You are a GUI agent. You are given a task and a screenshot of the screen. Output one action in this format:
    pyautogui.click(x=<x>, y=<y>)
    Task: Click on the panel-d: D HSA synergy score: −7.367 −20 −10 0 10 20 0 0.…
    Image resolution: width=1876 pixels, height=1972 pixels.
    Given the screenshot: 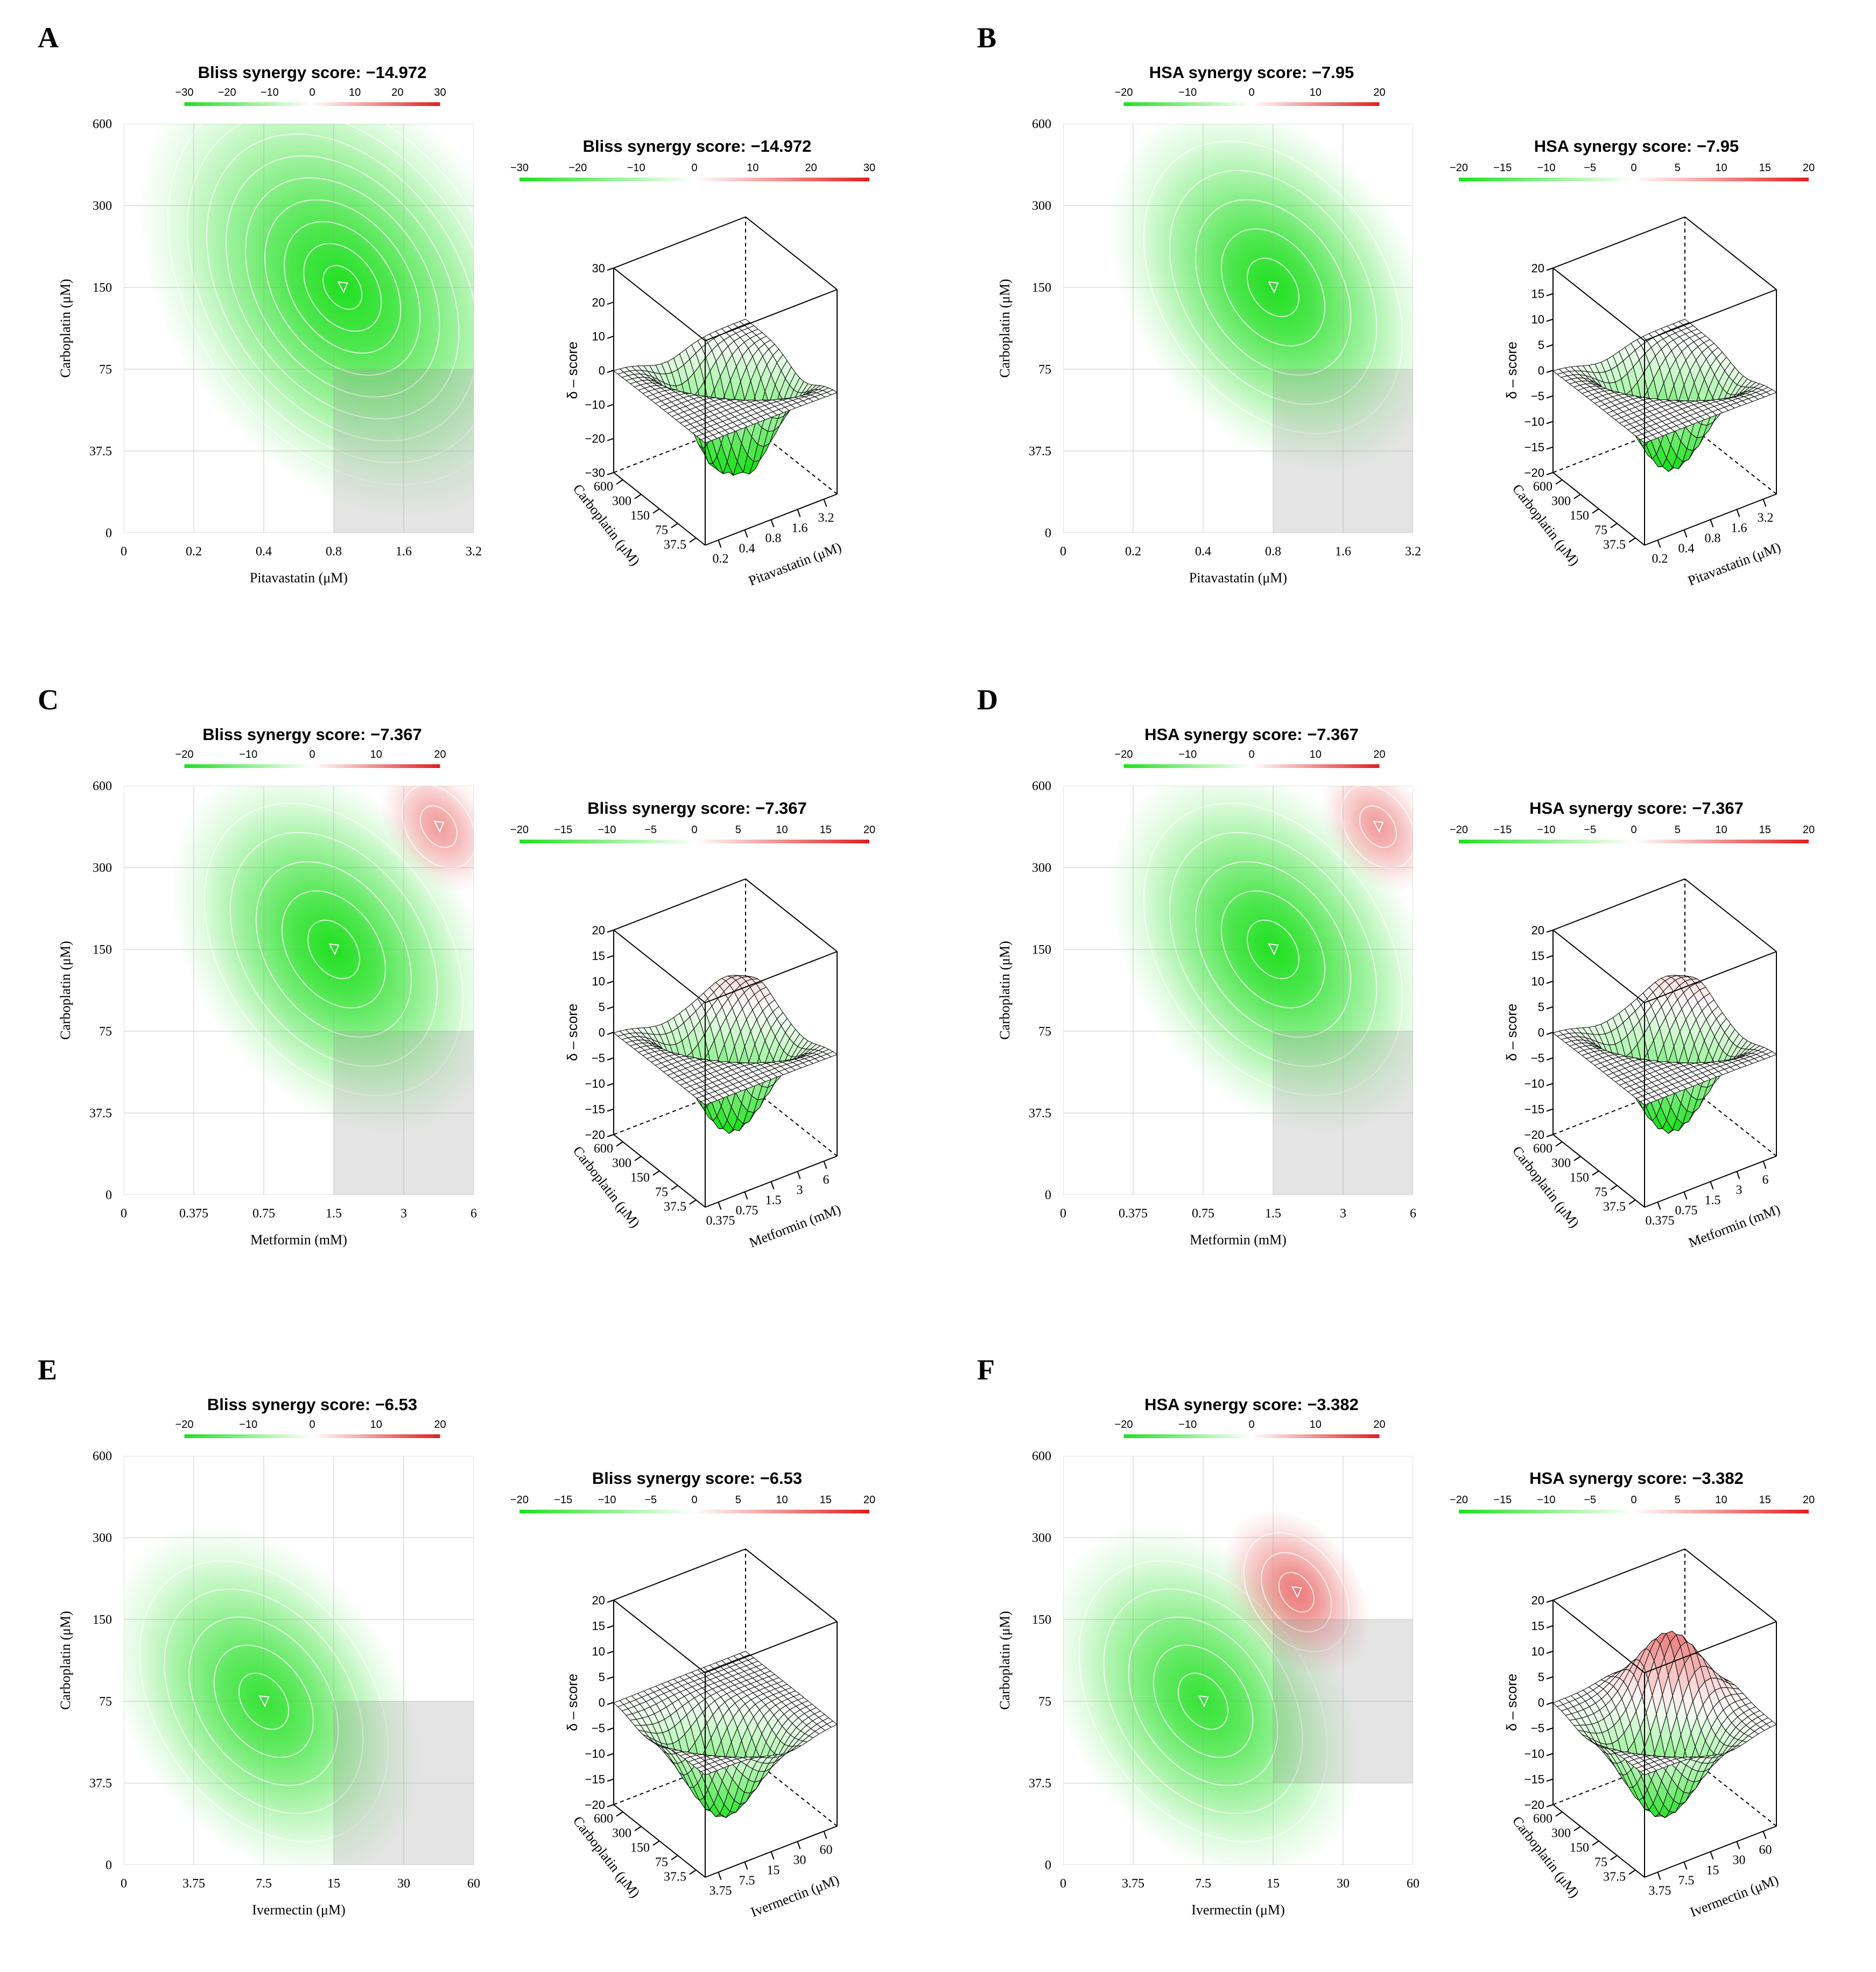 What is the action you would take?
    pyautogui.click(x=1396, y=967)
    